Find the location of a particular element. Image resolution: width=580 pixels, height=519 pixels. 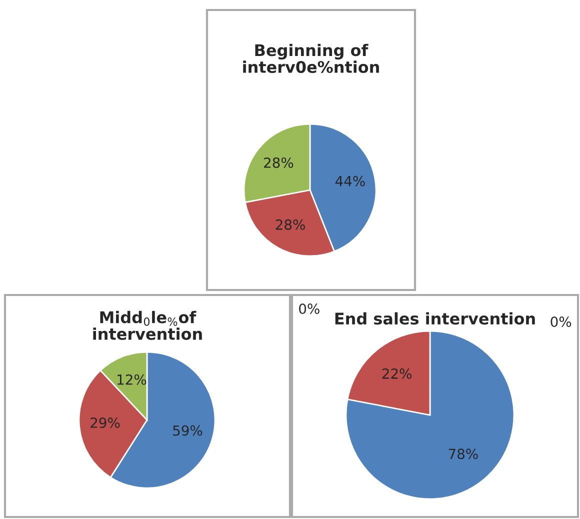

chart-title: End sales intervention is located at coordinates (435, 318).